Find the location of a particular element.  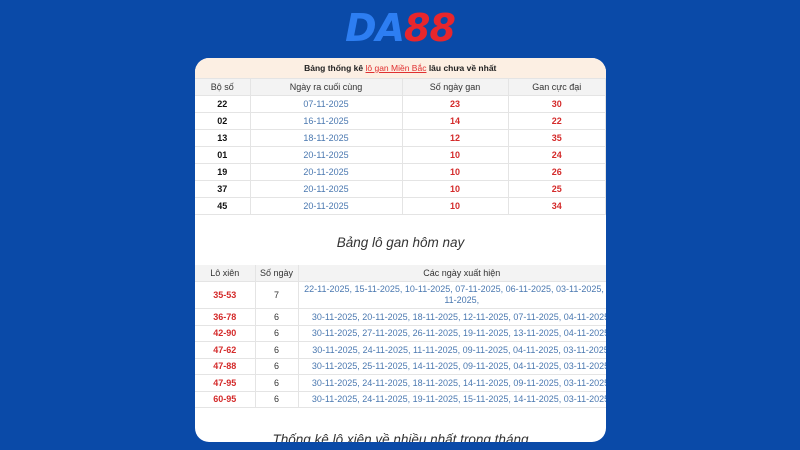

table-row: 22 07-11-2025 23 30 is located at coordinates (400, 104).